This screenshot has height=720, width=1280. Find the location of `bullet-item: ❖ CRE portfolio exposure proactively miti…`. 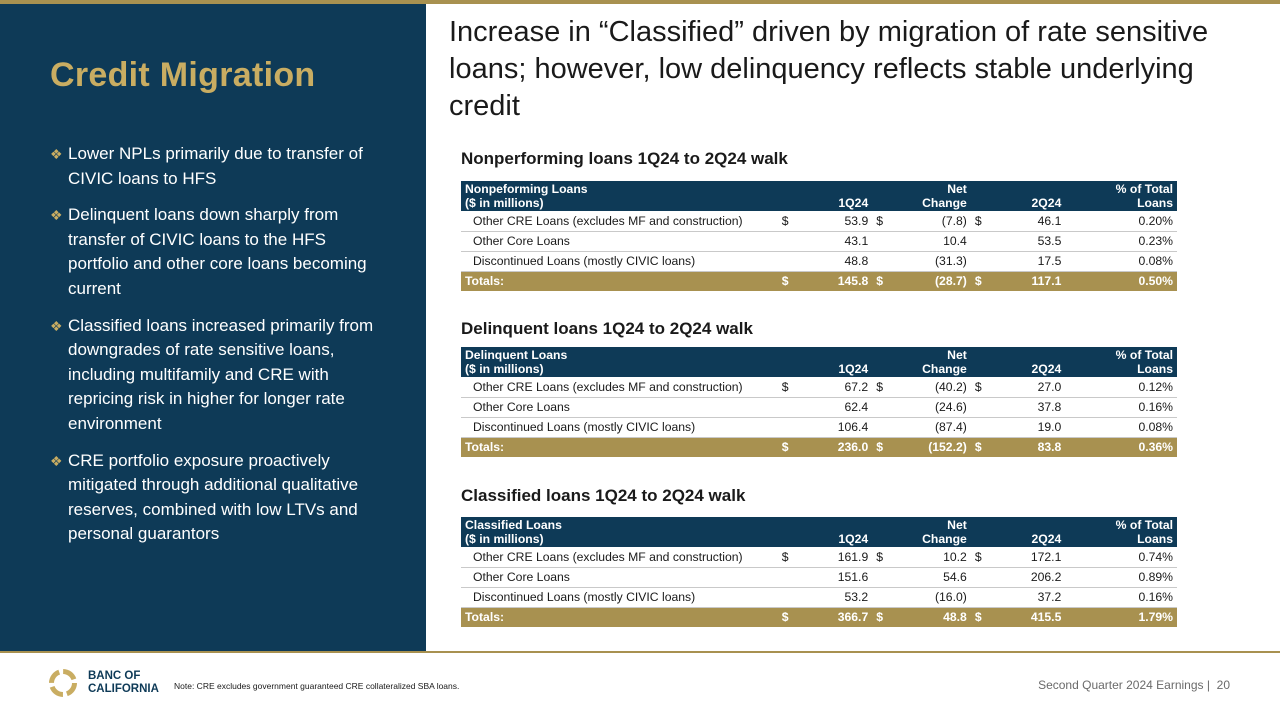

bullet-item: ❖ CRE portfolio exposure proactively miti… is located at coordinates (215, 498).